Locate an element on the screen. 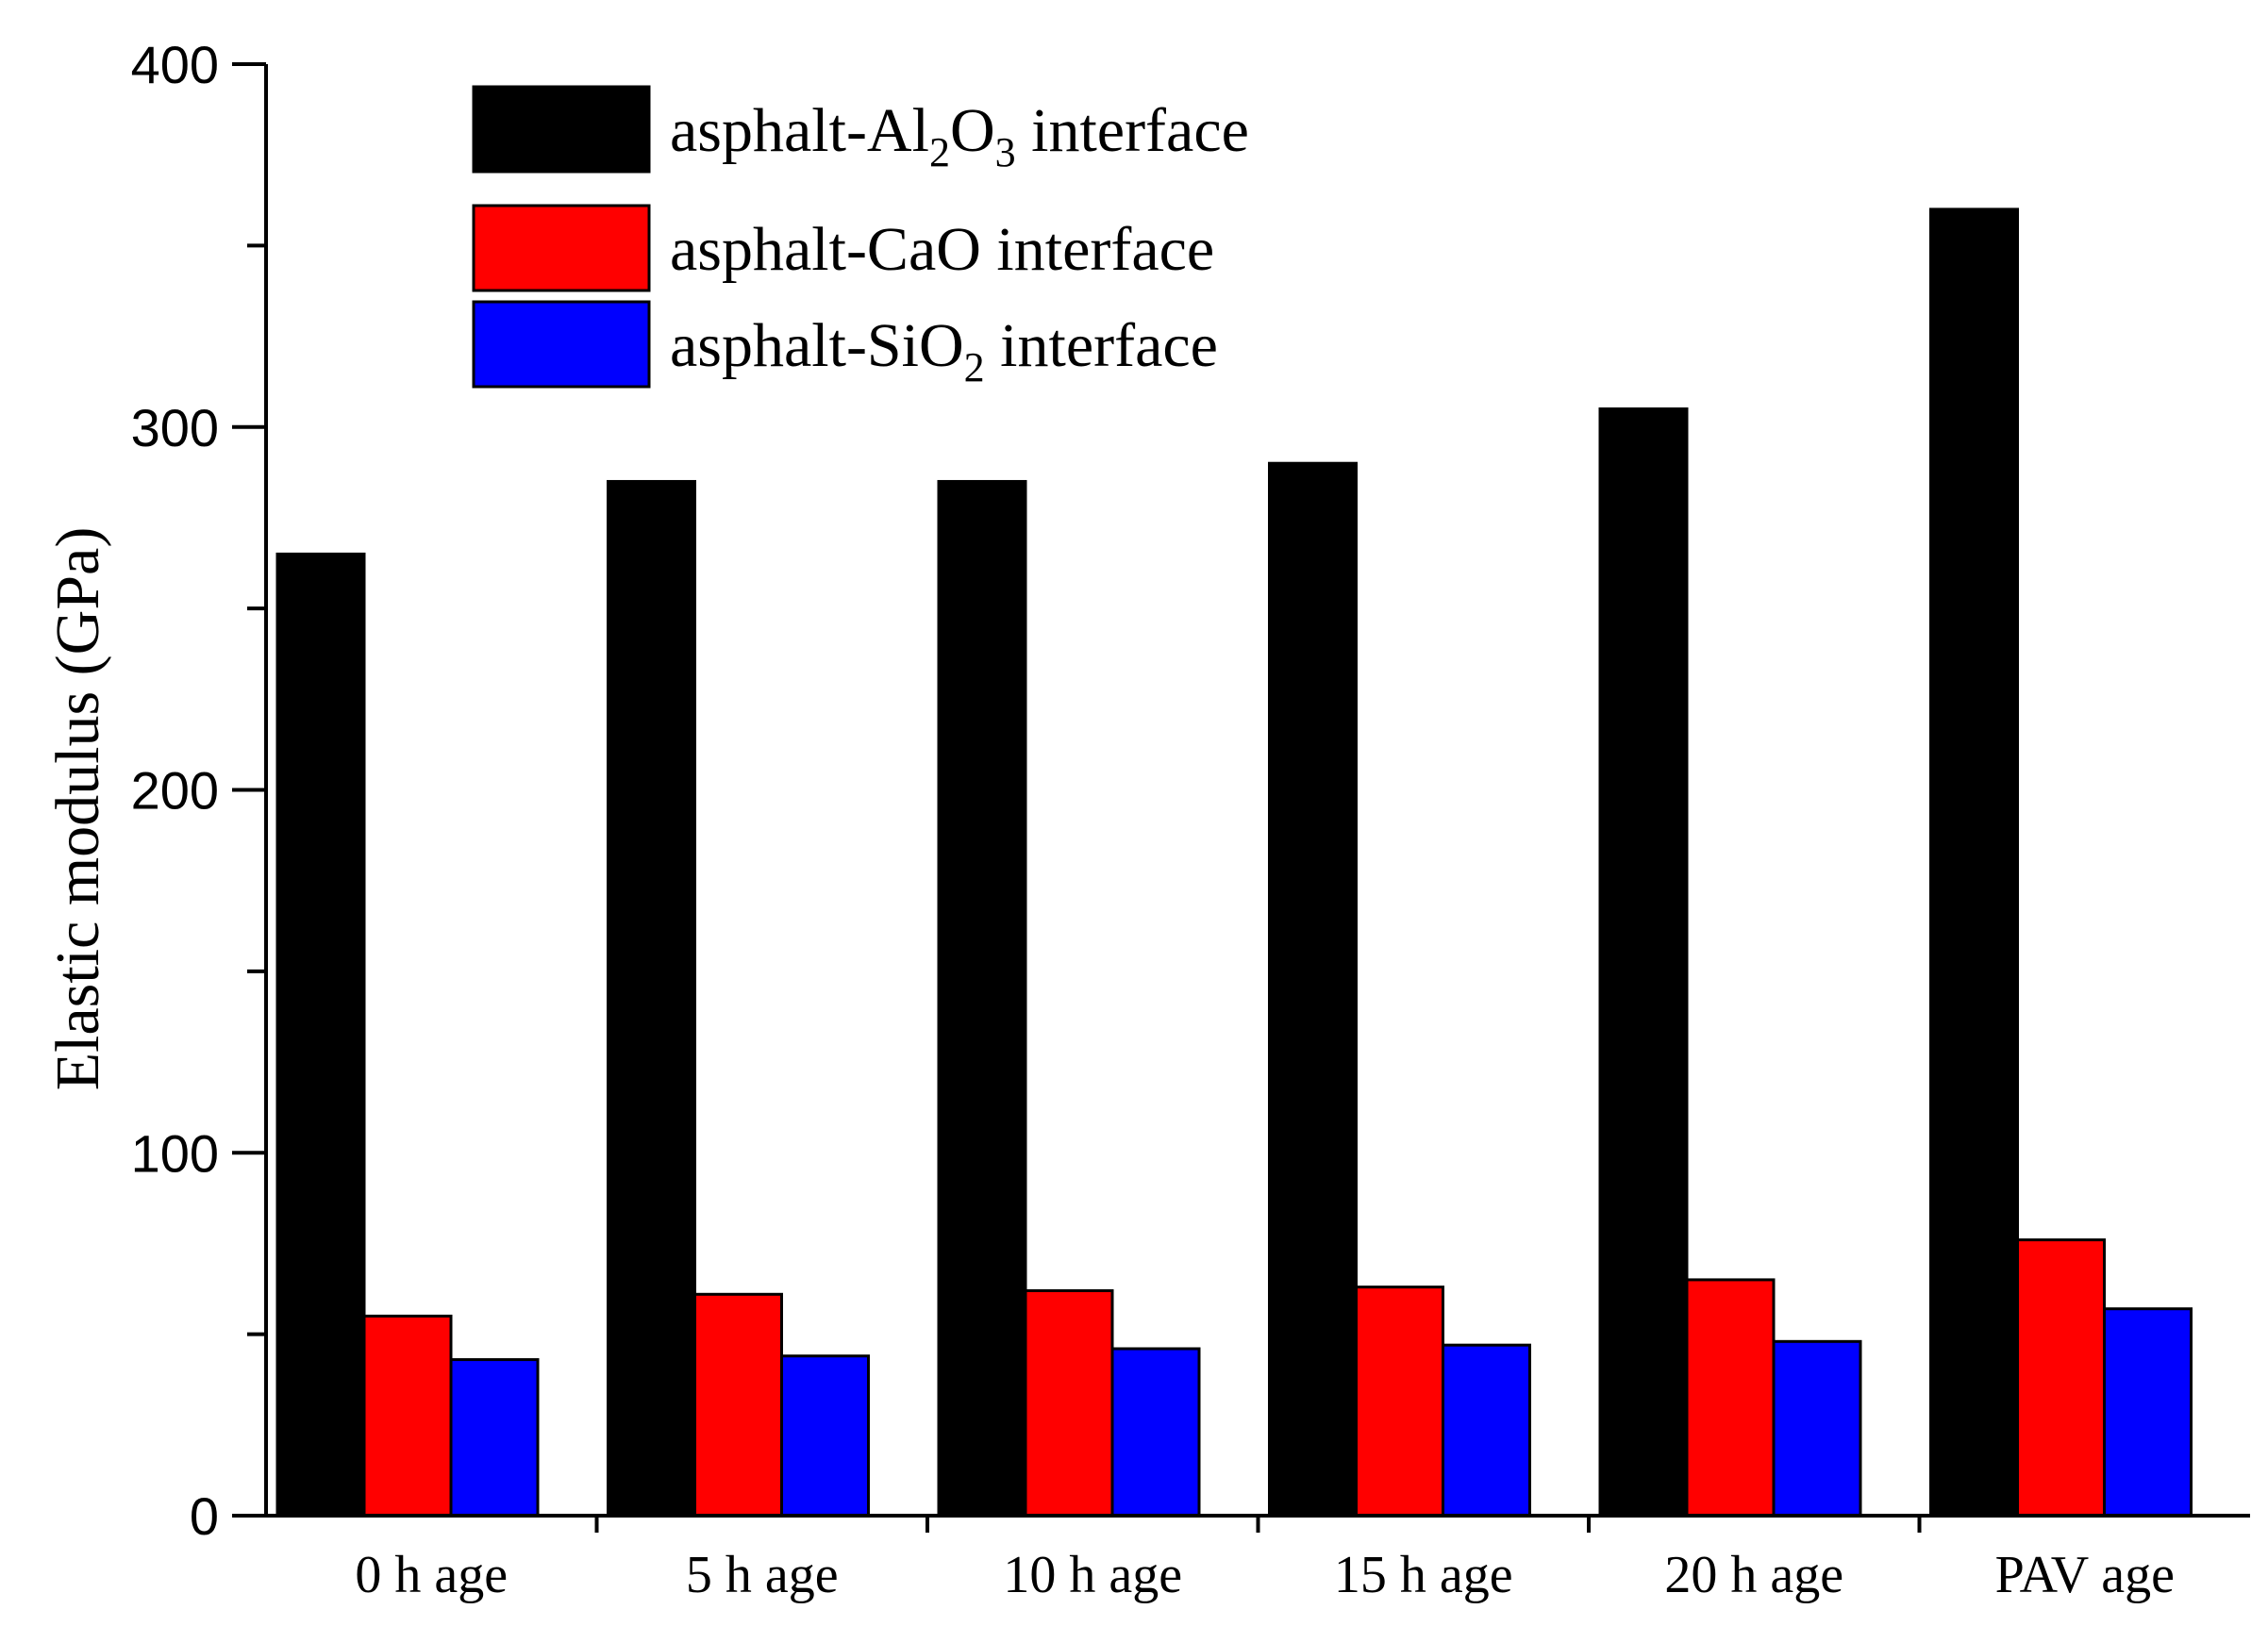 Image resolution: width=2268 pixels, height=1626 pixels. legend-subscript: 3 is located at coordinates (1006, 152).